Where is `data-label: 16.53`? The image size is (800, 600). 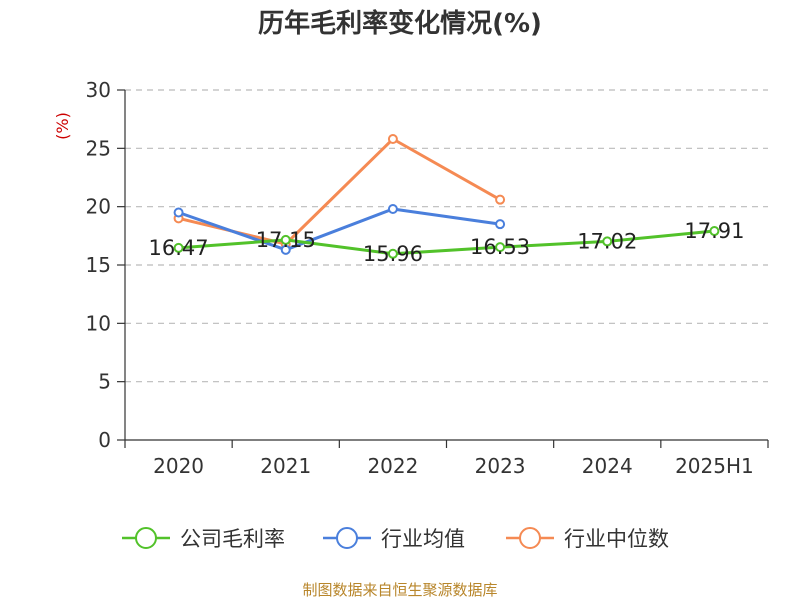 data-label: 16.53 is located at coordinates (500, 247).